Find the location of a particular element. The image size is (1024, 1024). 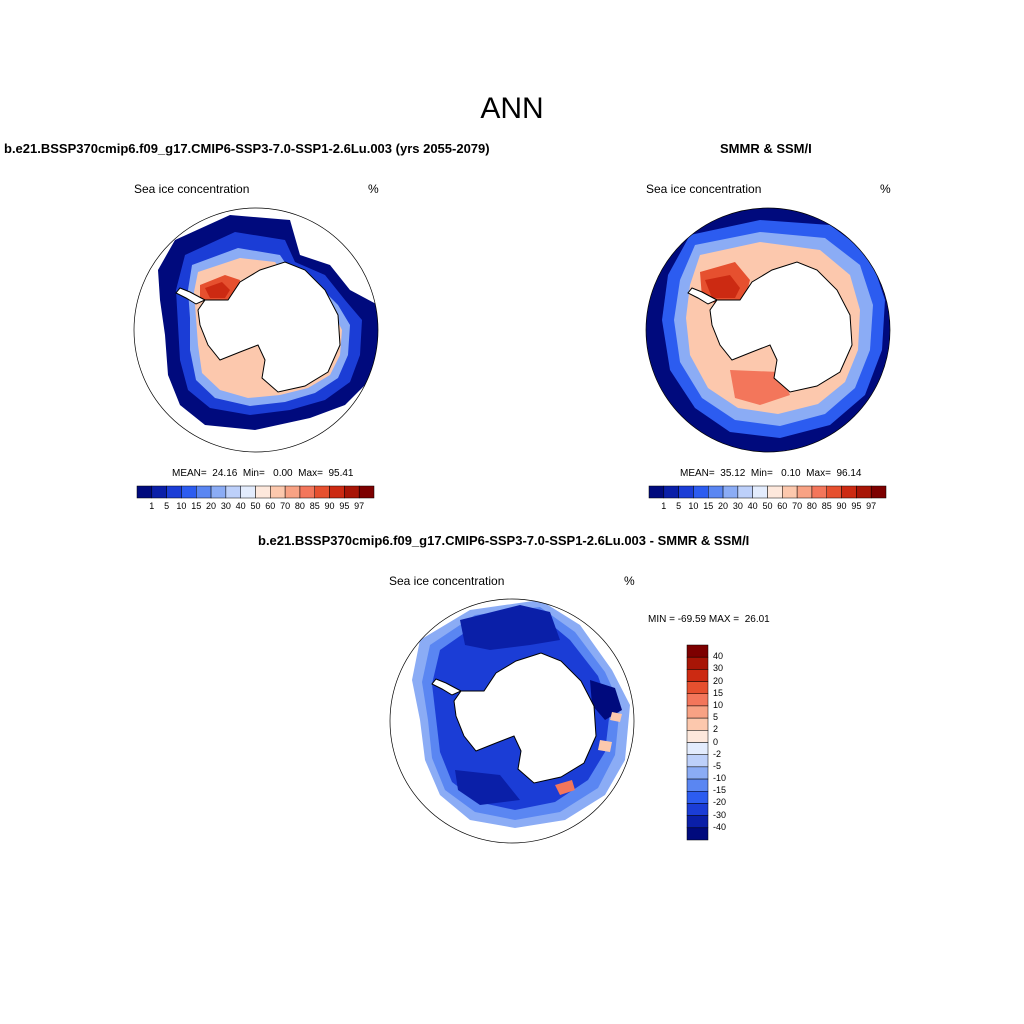

diff-peninsula is located at coordinates (447, 687).